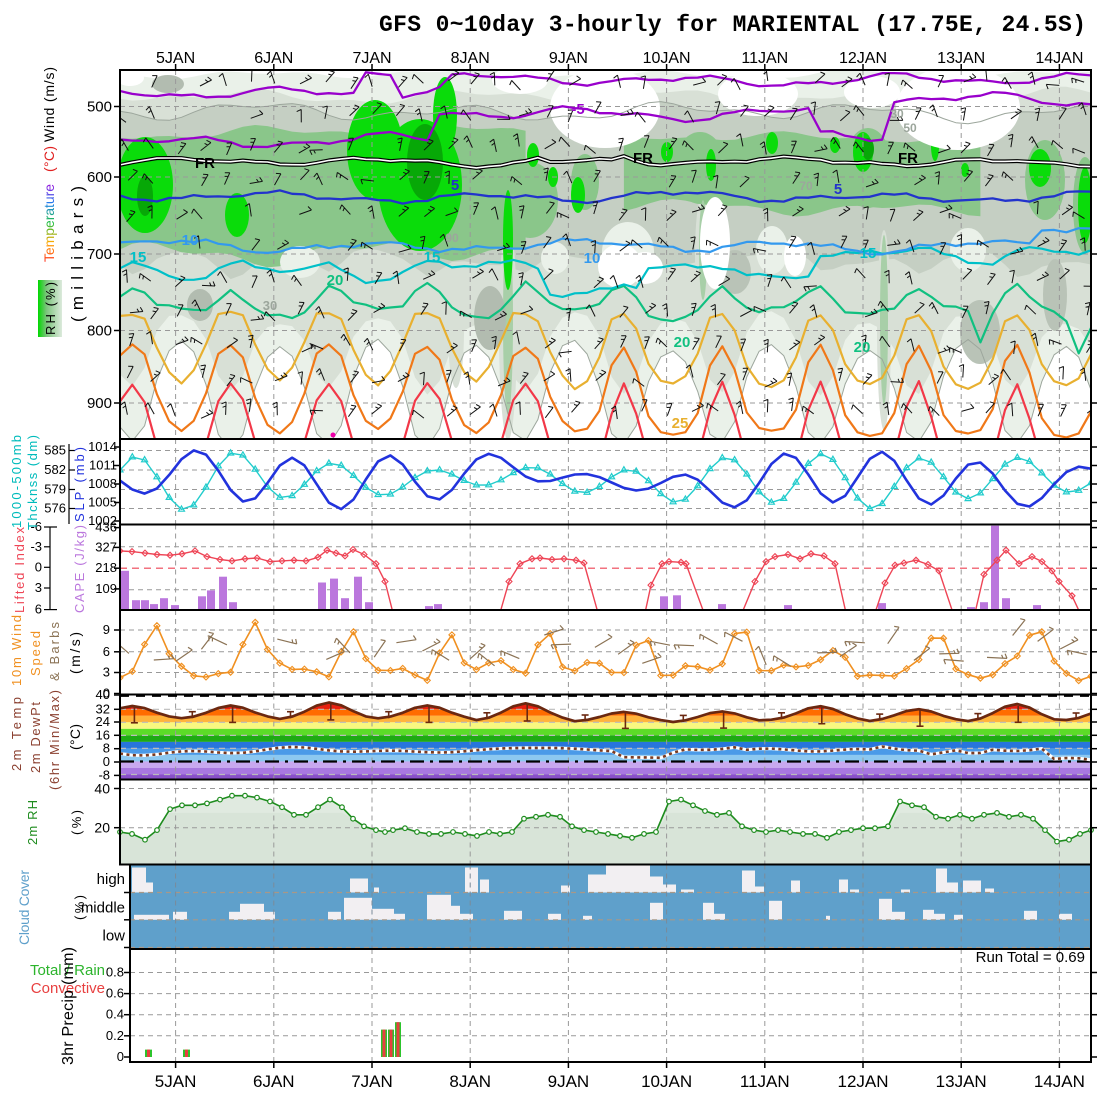 The height and width of the screenshot is (1100, 1100). I want to click on svg-text: 436, so click(106, 527).